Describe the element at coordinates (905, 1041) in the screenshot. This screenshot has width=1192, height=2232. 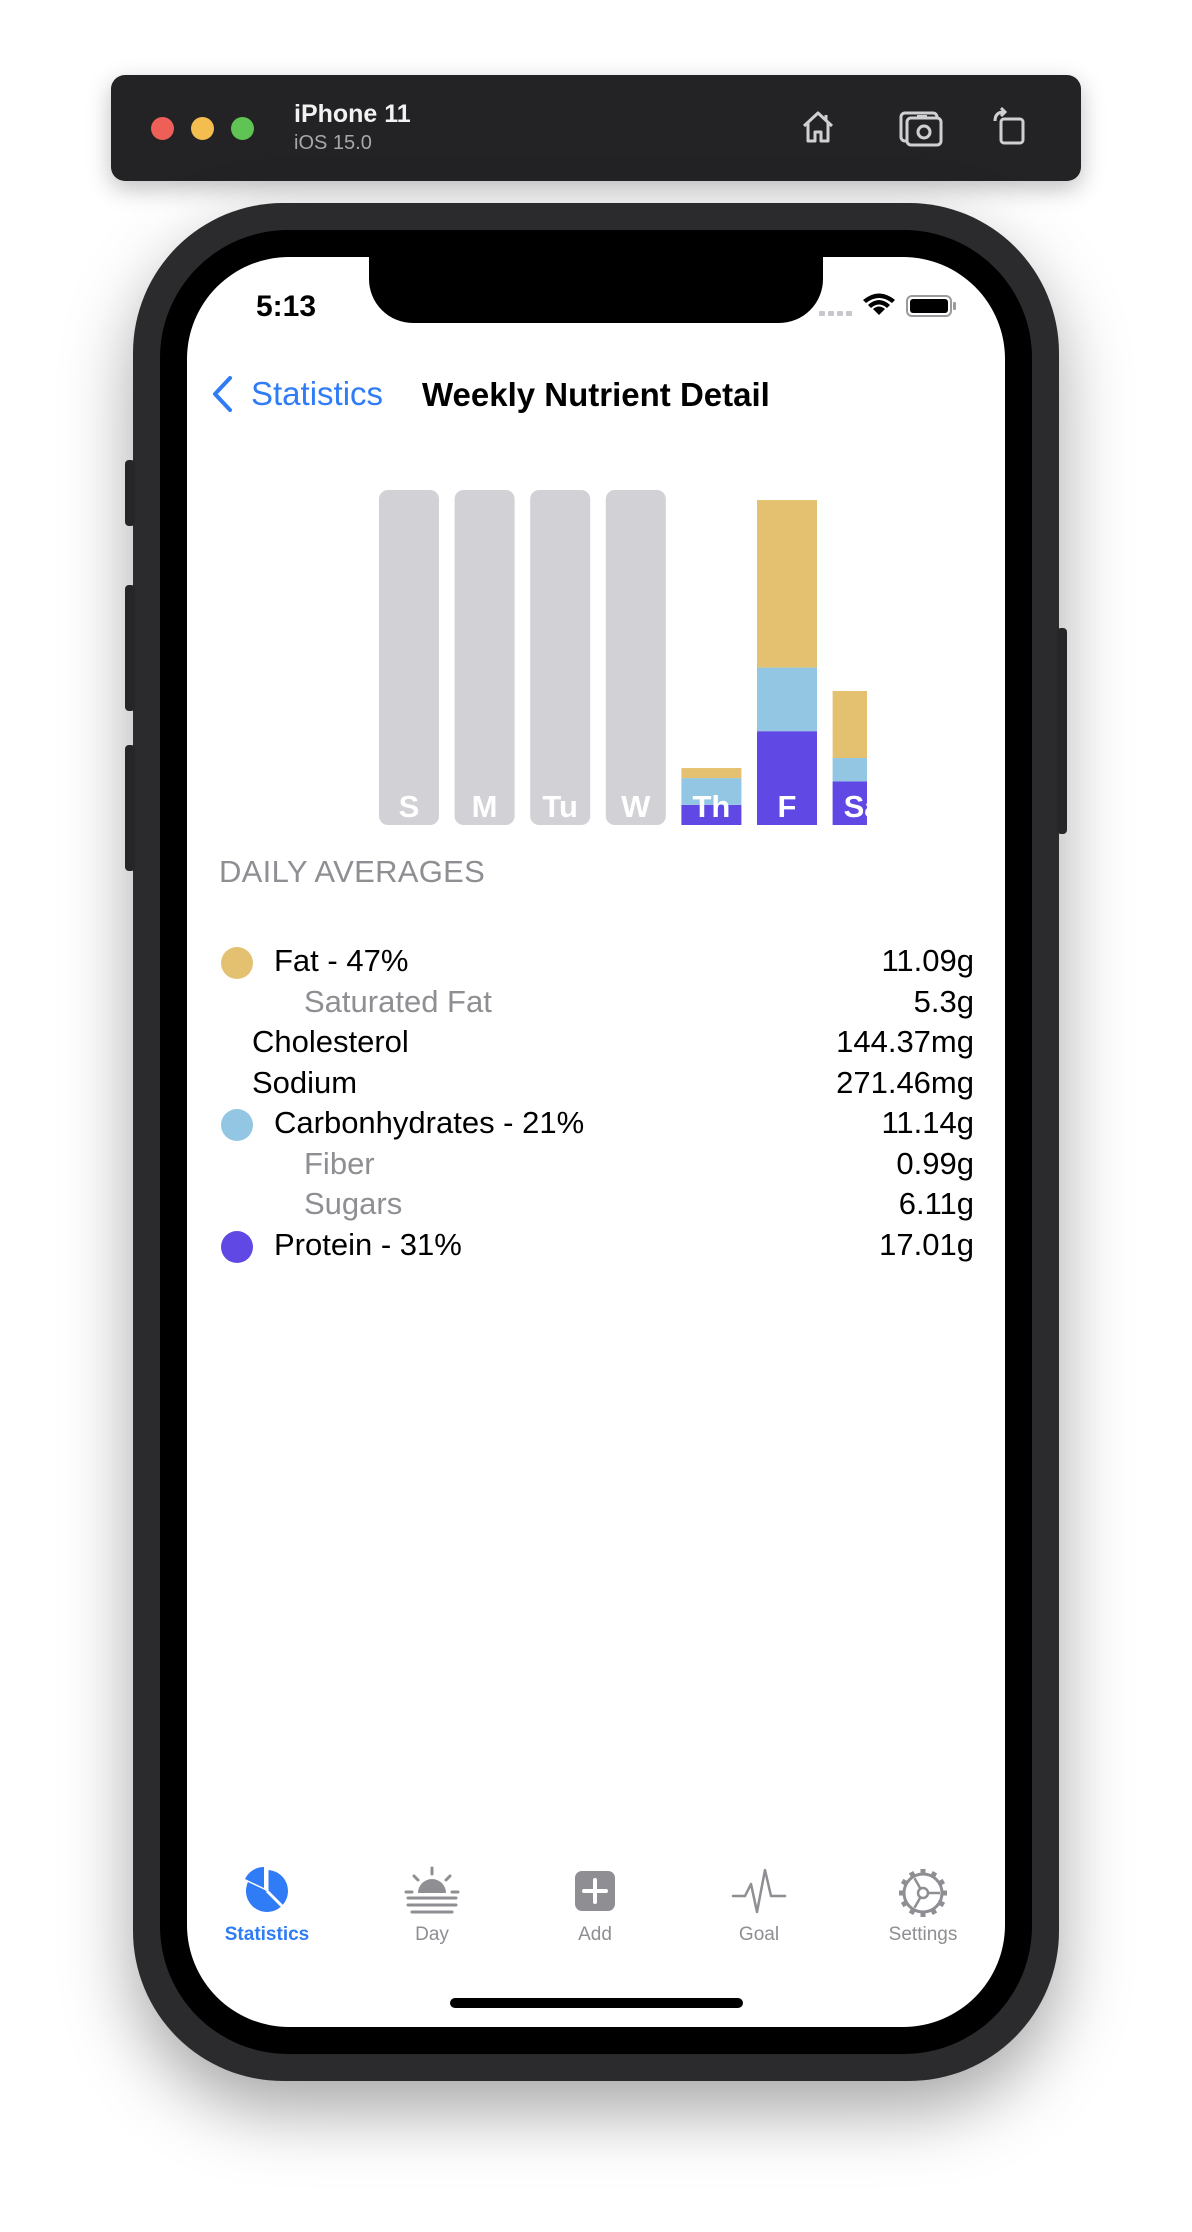
I see `nutrient-value: 144.37mg` at that location.